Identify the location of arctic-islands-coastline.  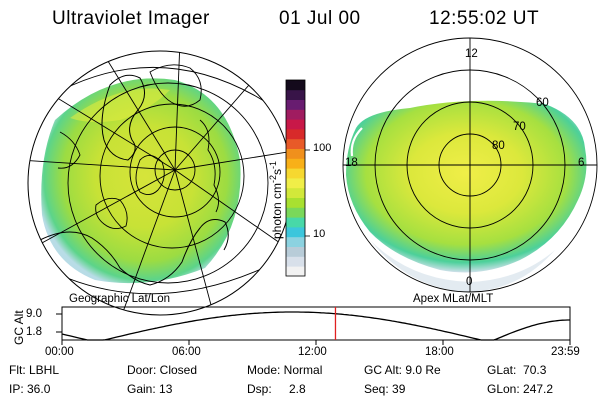
(150, 175).